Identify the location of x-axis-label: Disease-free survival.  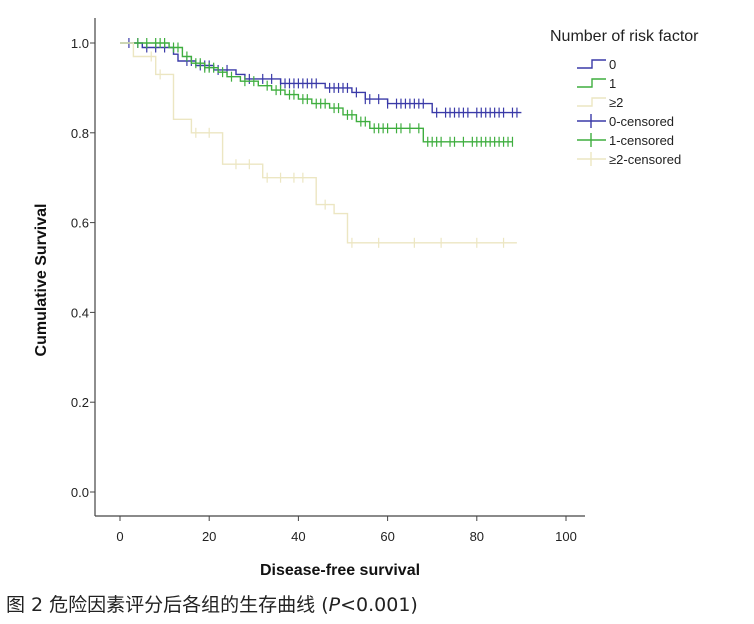
(340, 570).